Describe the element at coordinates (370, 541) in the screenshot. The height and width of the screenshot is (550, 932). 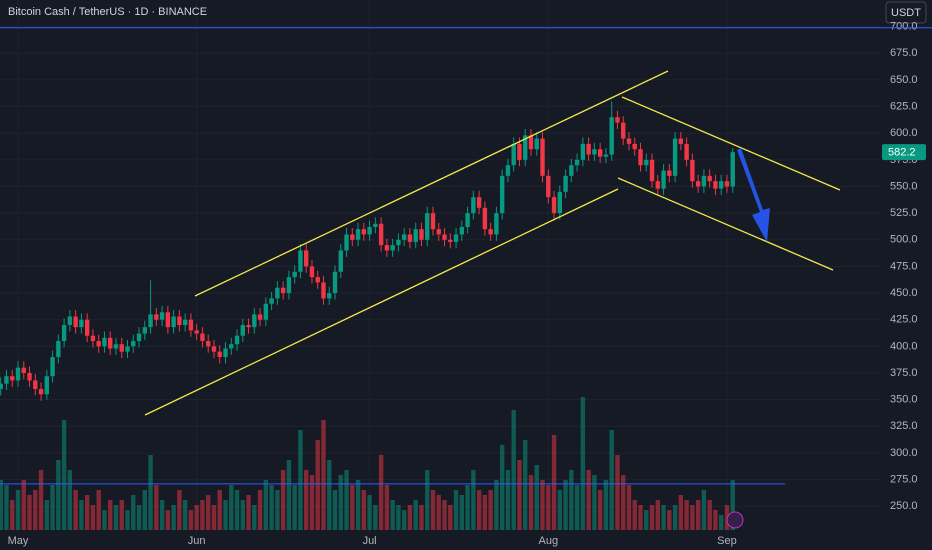
I see `x-tick-label: Jul` at that location.